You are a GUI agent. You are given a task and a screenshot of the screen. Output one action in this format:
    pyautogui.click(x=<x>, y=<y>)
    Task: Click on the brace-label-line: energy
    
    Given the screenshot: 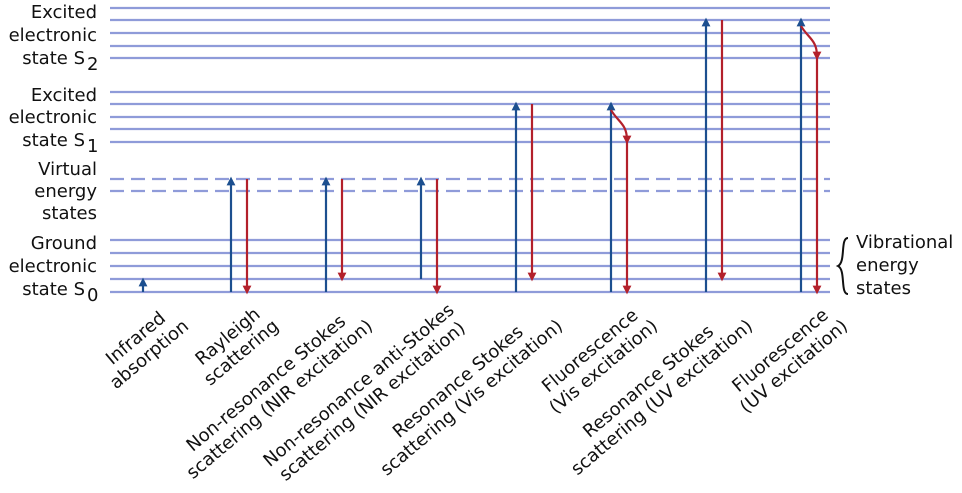 What is the action you would take?
    pyautogui.click(x=887, y=265)
    